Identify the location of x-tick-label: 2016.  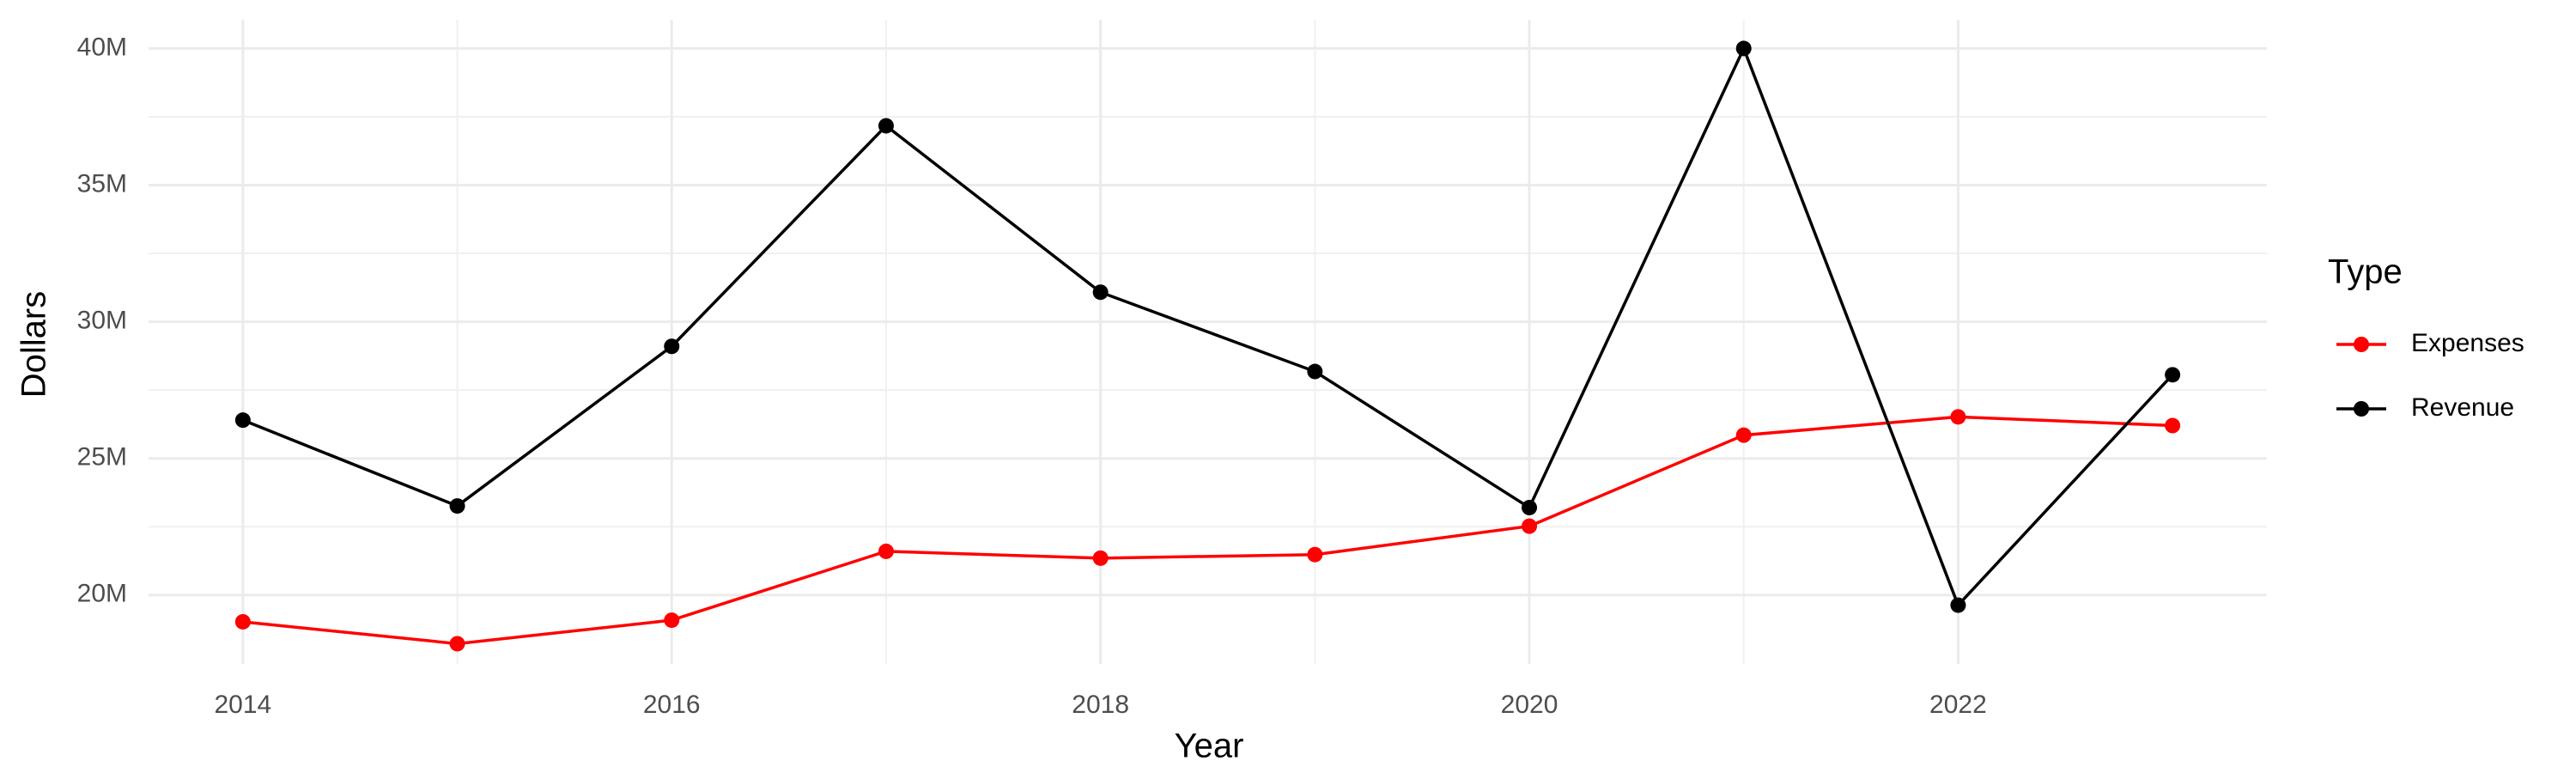
(672, 705).